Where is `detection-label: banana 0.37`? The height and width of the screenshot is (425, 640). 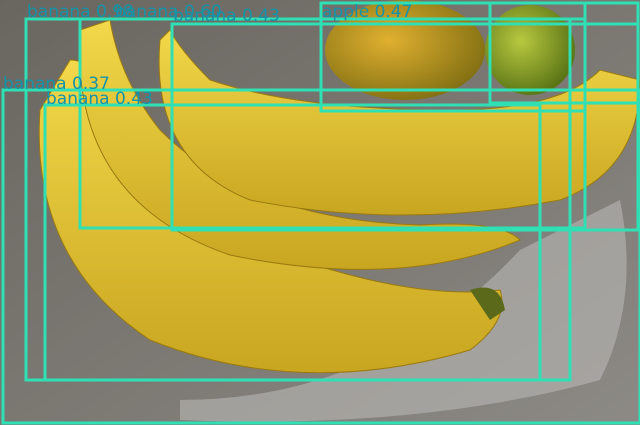
detection-label: banana 0.37 is located at coordinates (56, 84).